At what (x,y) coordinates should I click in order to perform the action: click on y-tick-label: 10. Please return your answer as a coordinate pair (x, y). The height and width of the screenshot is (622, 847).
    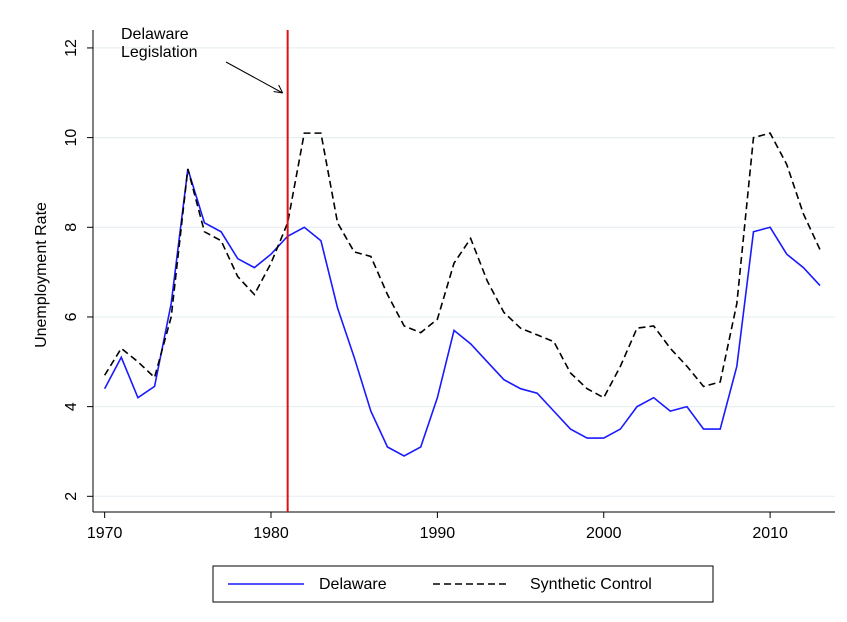
    Looking at the image, I should click on (71, 138).